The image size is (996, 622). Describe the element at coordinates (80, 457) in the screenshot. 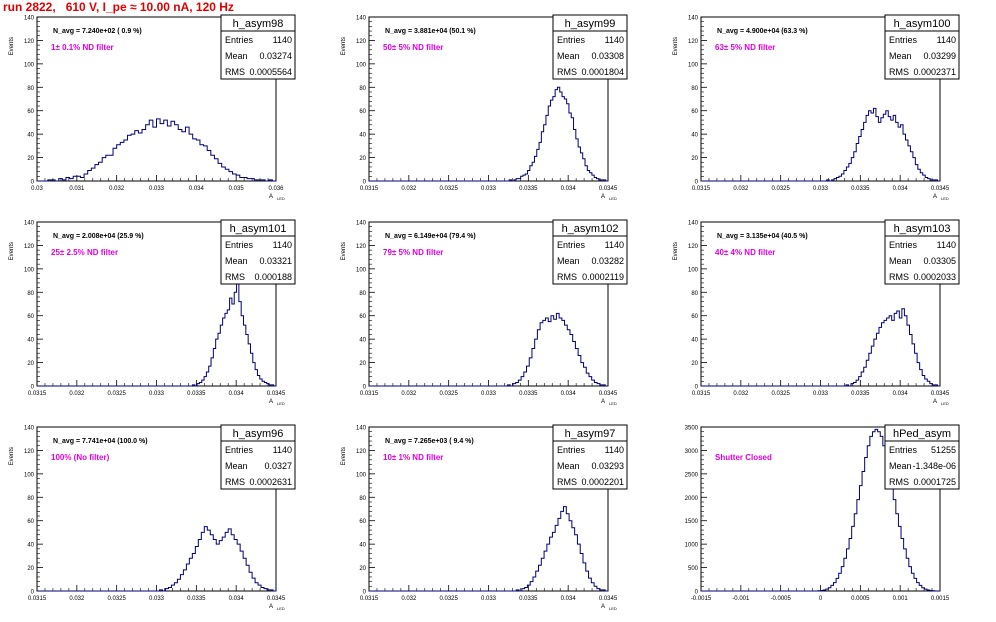

I see `filter-label: 100% (No filter)` at that location.